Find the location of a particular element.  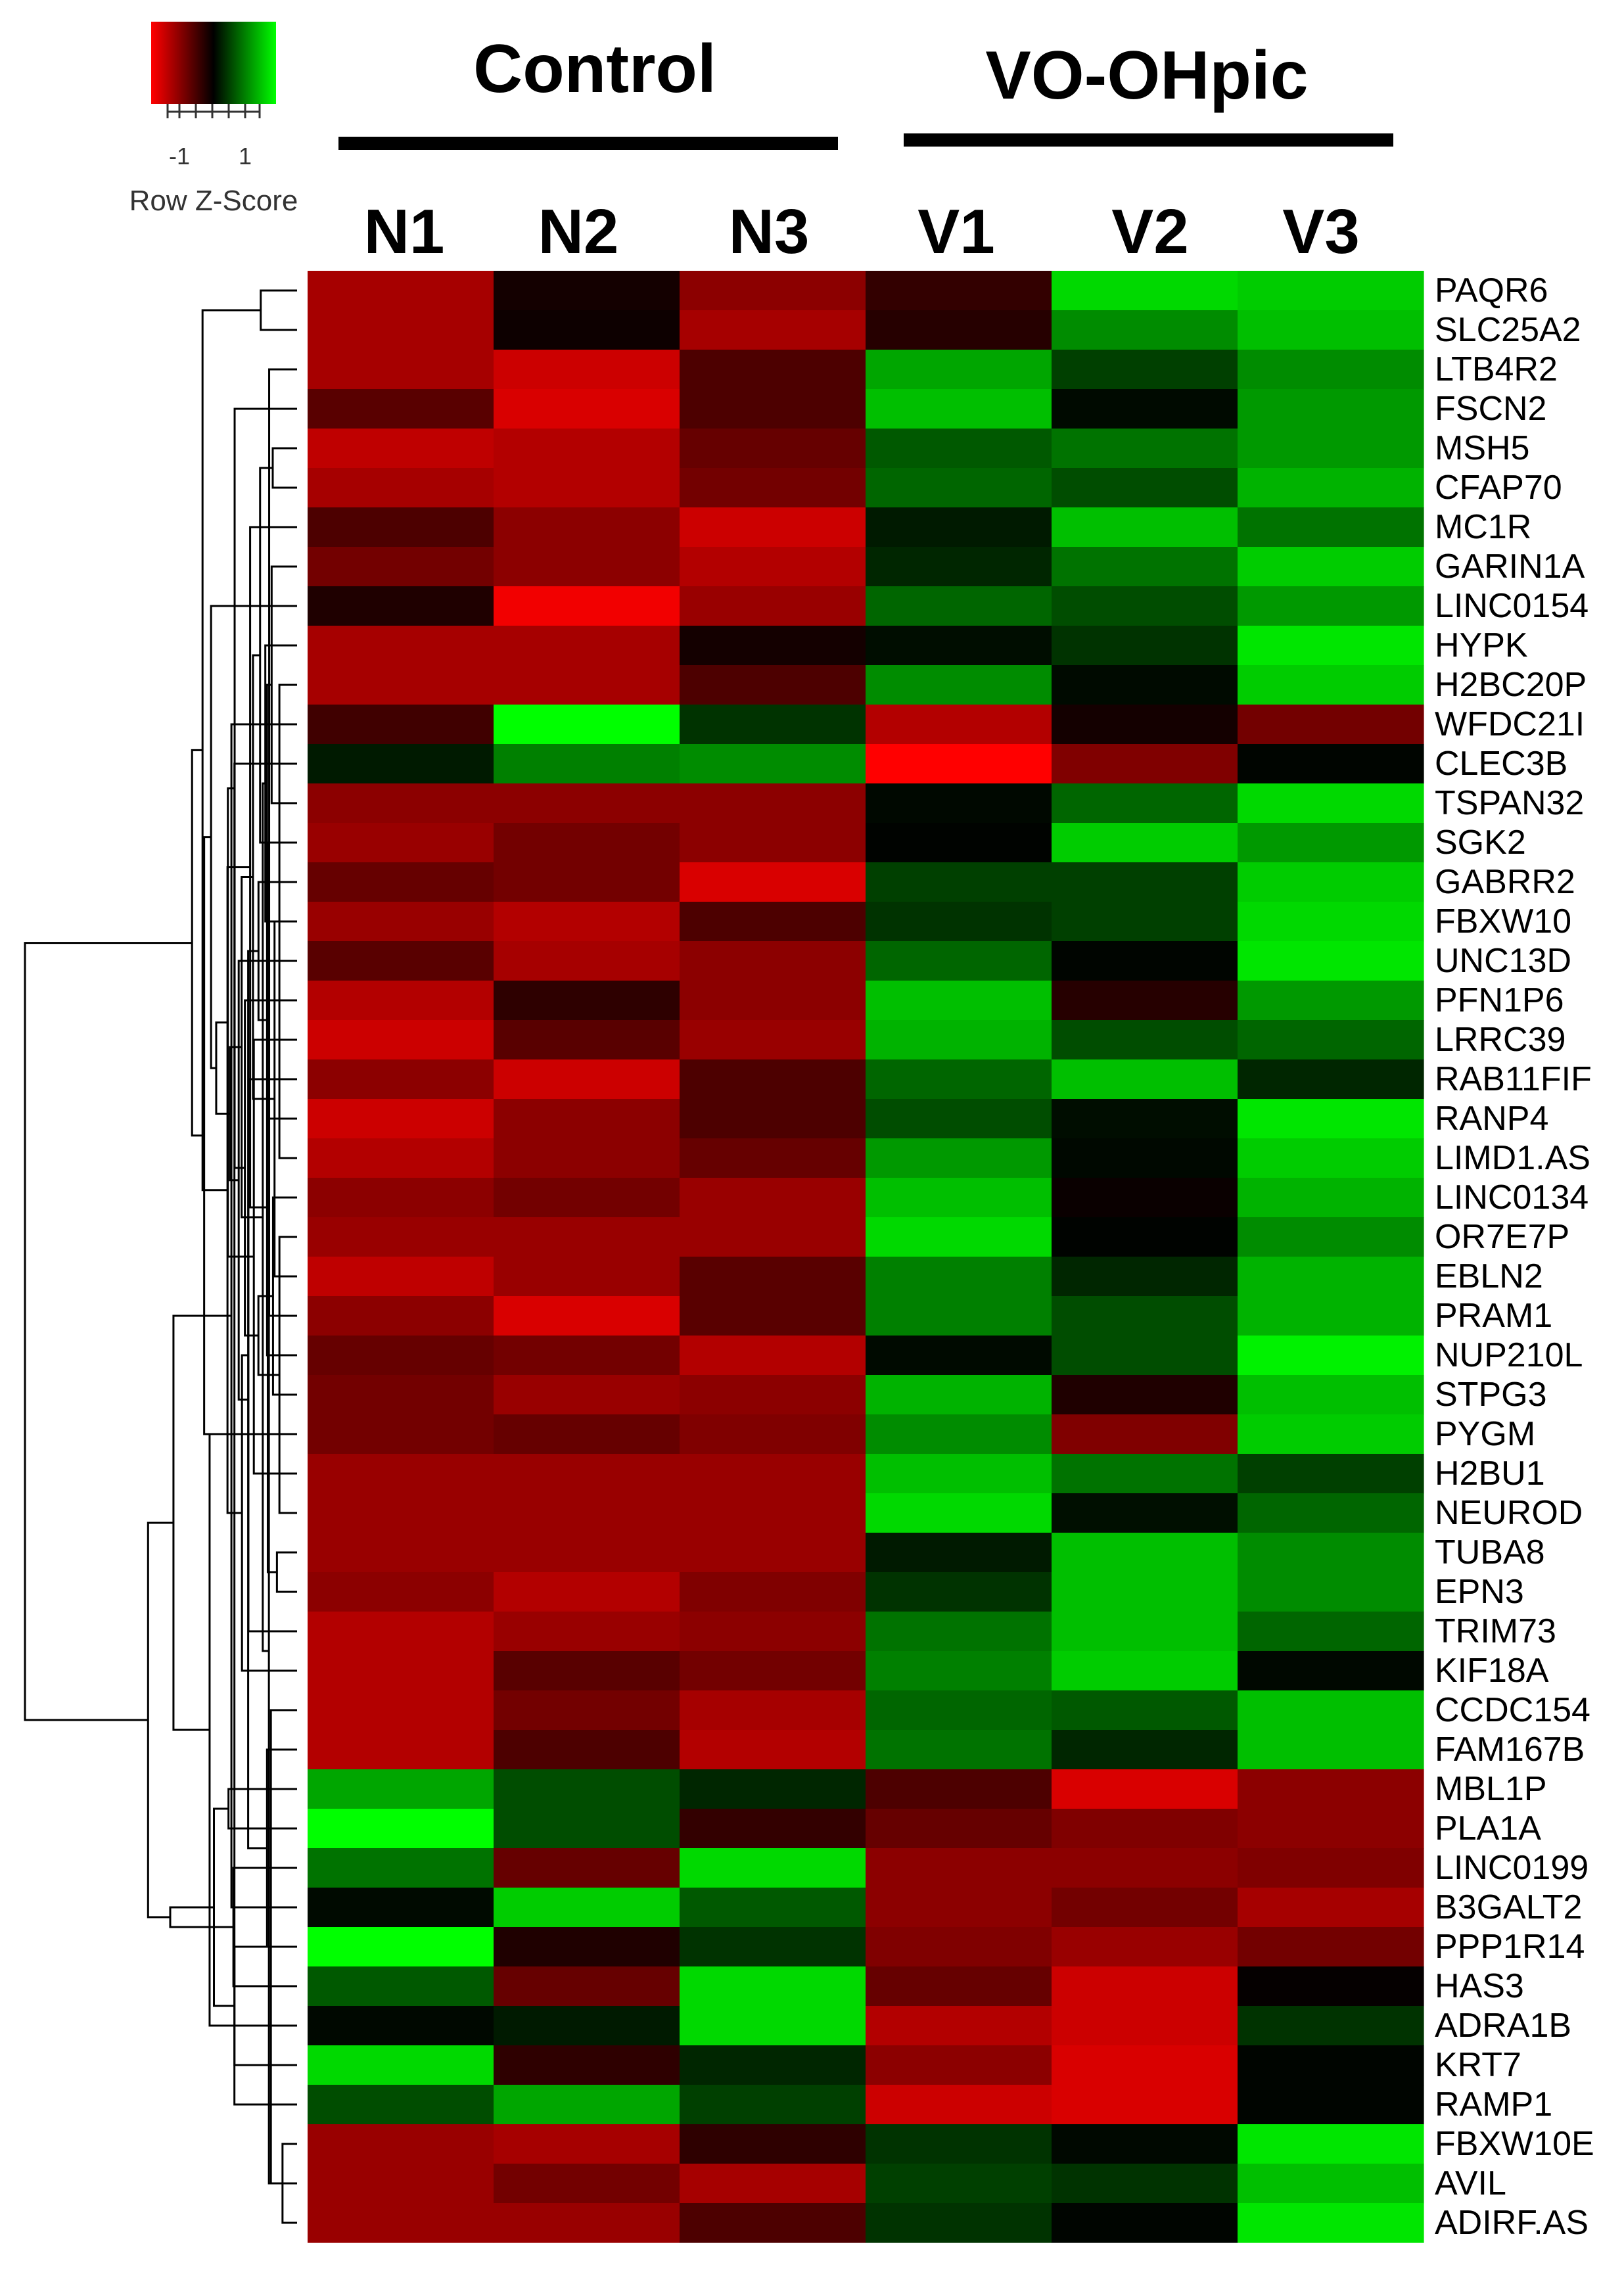

row-label-limd1-as: LIMD1.AS is located at coordinates (1513, 1158).